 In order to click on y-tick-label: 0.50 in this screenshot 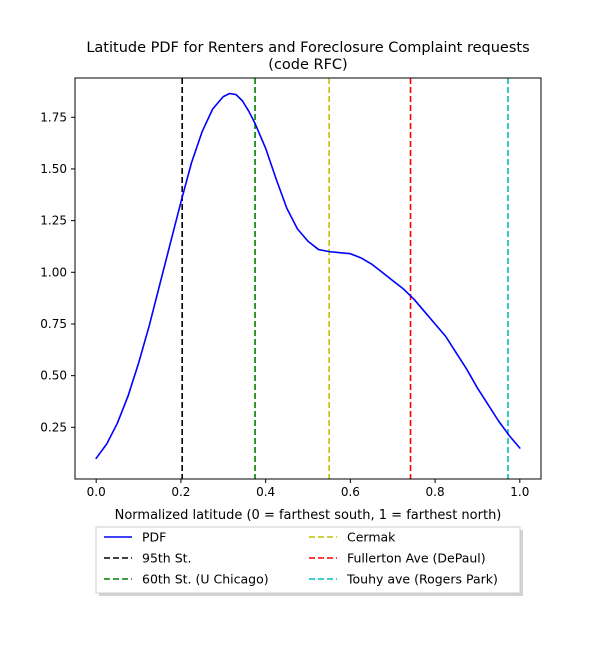, I will do `click(53, 376)`.